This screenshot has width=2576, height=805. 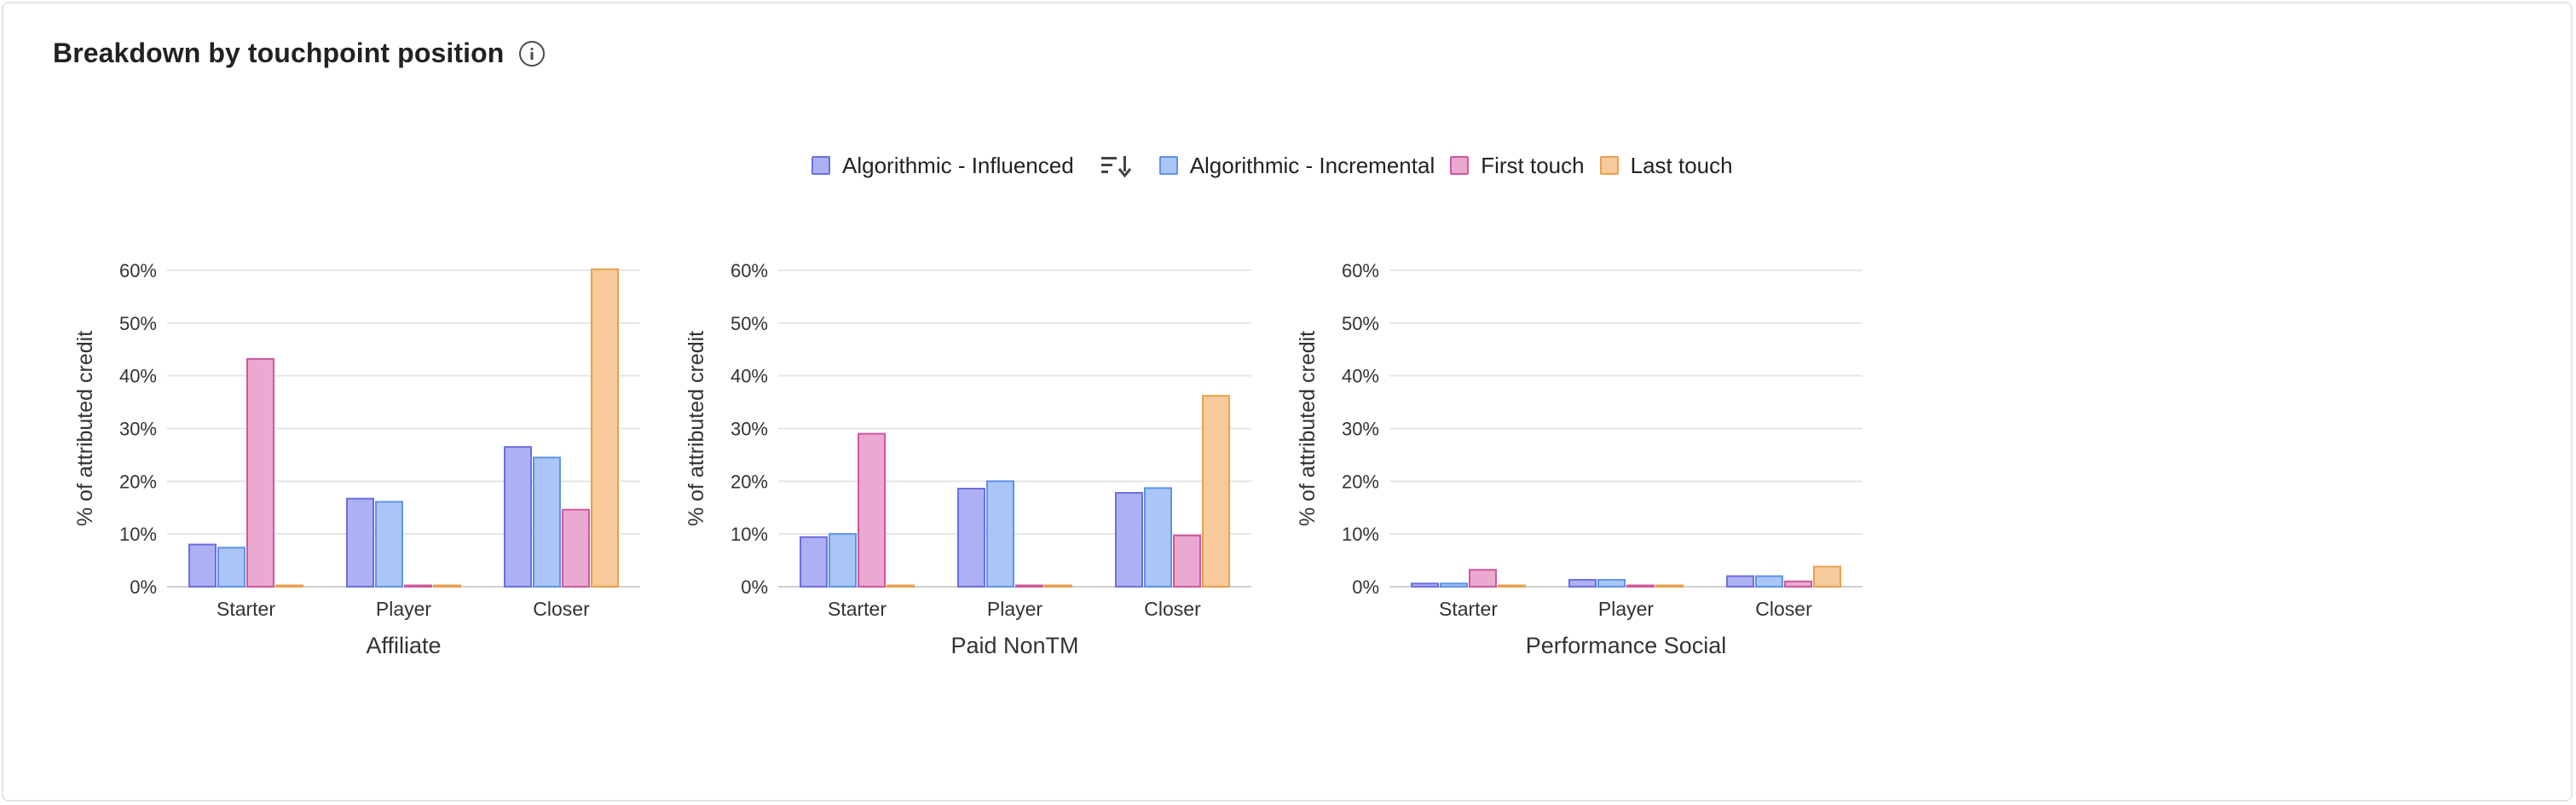 I want to click on legend-item-algorithmic-influenced: Algorithmic - Influenced, so click(x=942, y=166).